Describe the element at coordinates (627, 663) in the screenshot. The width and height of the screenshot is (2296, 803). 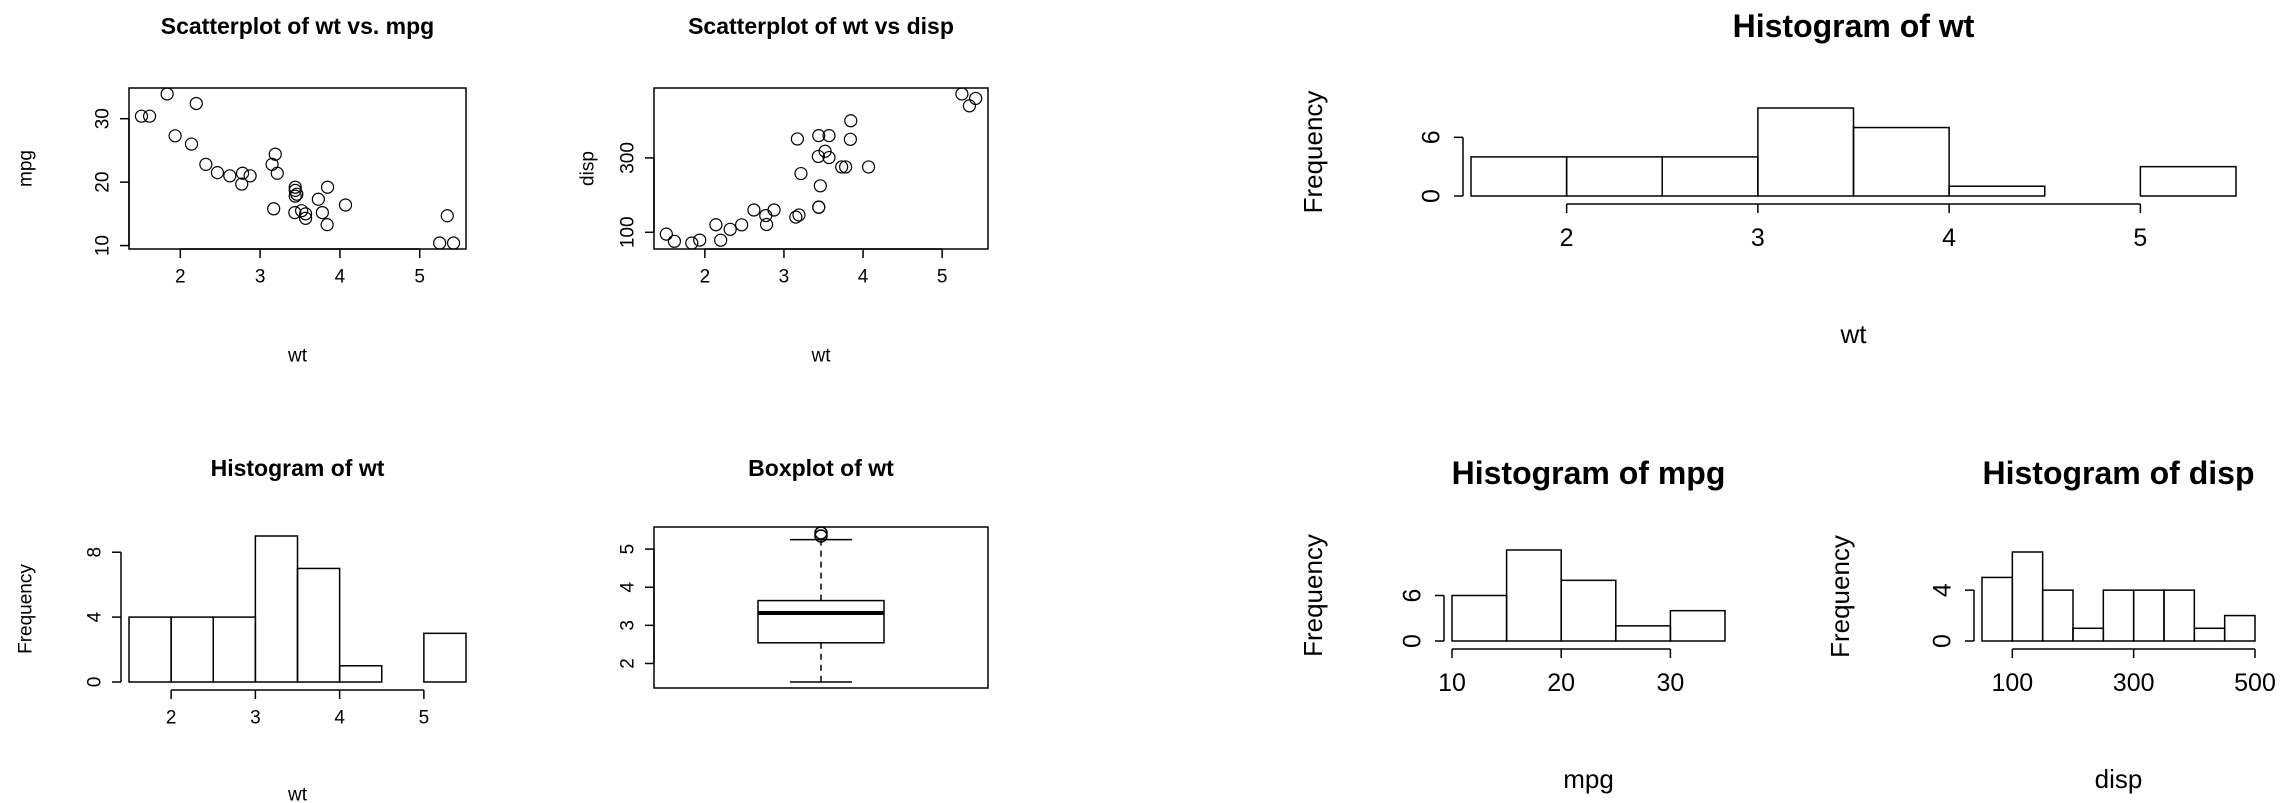
I see `y-tick-label: 2` at that location.